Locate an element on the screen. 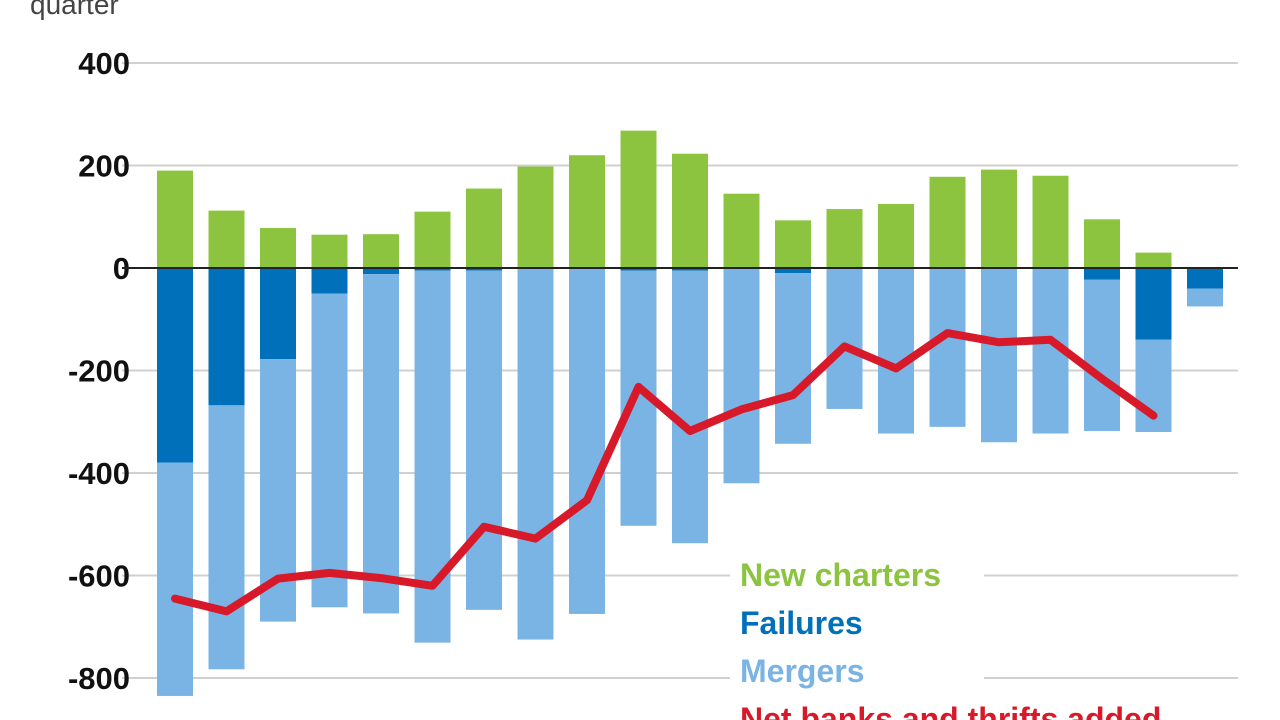 The image size is (1280, 720). y-tick-label: -400 is located at coordinates (99, 473).